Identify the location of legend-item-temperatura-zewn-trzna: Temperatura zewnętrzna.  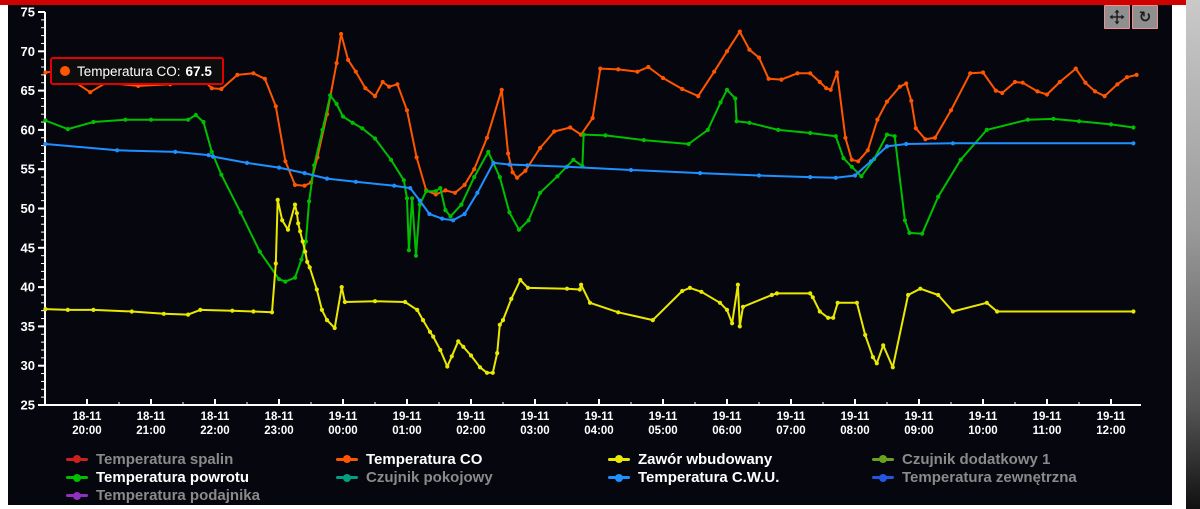
(974, 477).